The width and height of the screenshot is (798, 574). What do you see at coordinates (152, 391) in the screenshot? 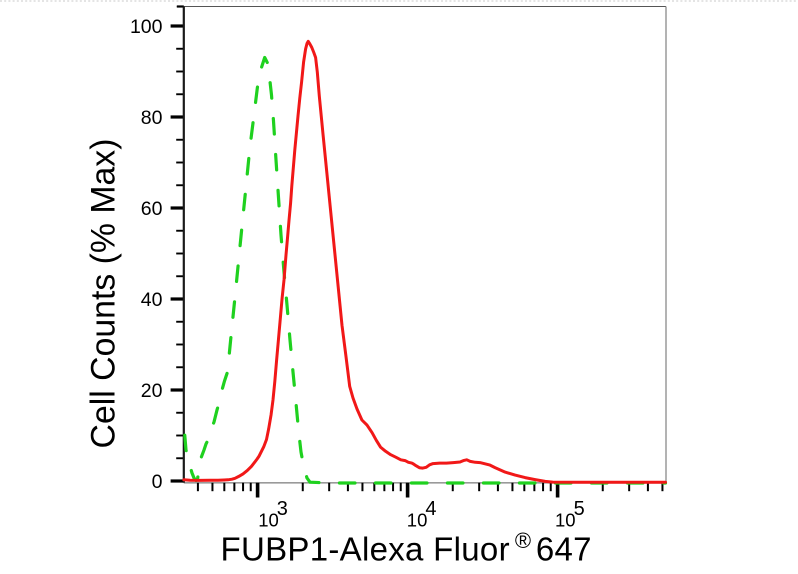
I see `svg-text: 20` at bounding box center [152, 391].